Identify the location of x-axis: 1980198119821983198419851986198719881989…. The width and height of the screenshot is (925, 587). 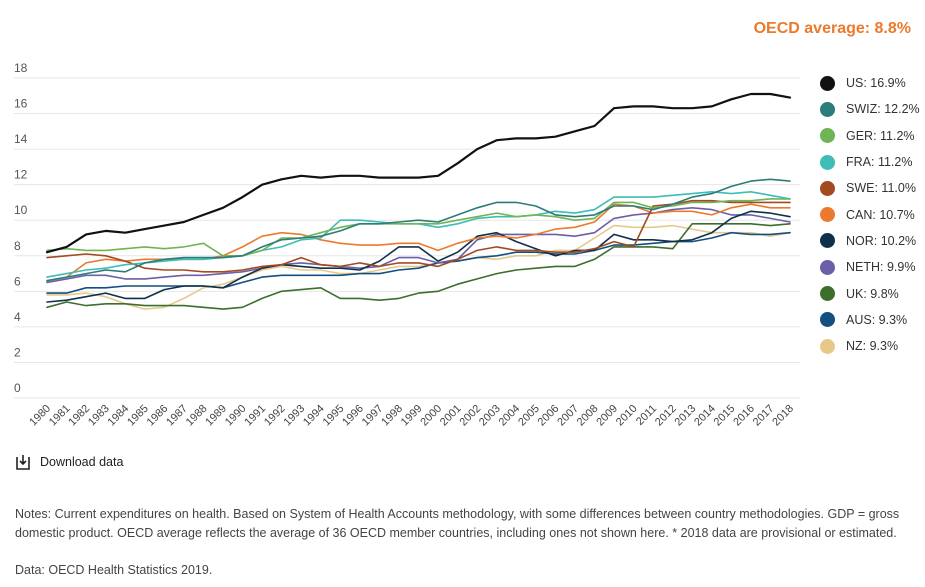
(411, 416).